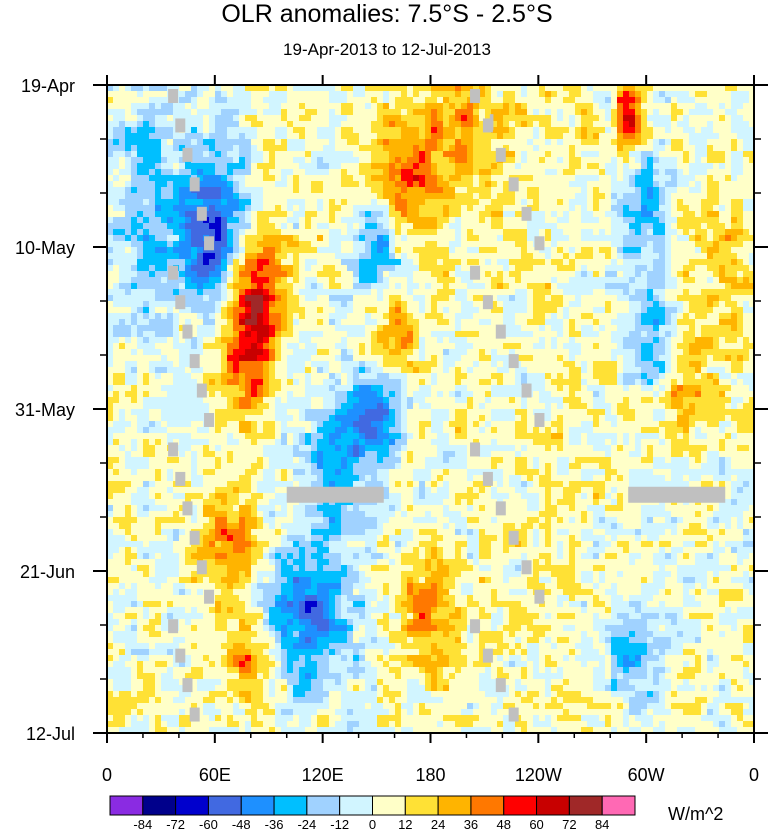 The width and height of the screenshot is (774, 834). I want to click on colorbar-label: 12, so click(405, 824).